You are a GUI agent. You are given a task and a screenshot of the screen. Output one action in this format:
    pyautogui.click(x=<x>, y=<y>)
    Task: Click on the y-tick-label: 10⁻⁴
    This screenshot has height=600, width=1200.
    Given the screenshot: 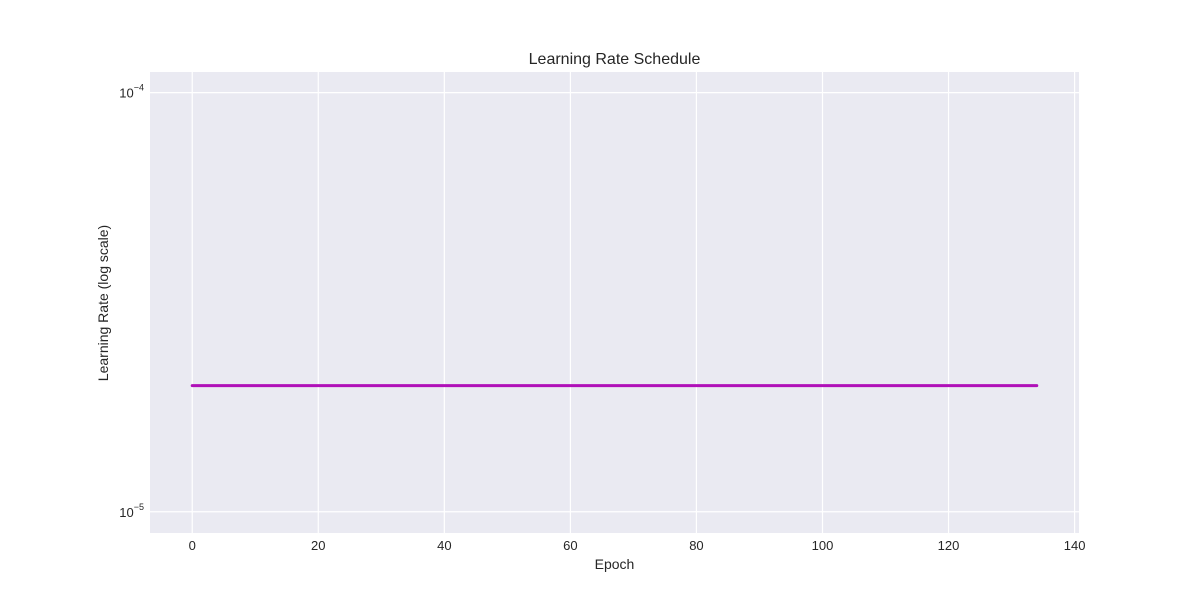 What is the action you would take?
    pyautogui.click(x=131, y=92)
    